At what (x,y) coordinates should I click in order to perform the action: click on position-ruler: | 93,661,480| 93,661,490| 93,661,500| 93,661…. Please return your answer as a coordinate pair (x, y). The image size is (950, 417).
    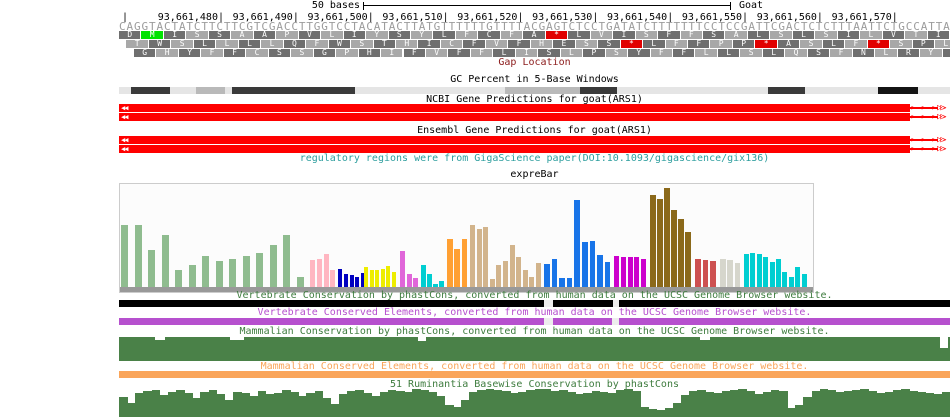
    Looking at the image, I should click on (475, 18).